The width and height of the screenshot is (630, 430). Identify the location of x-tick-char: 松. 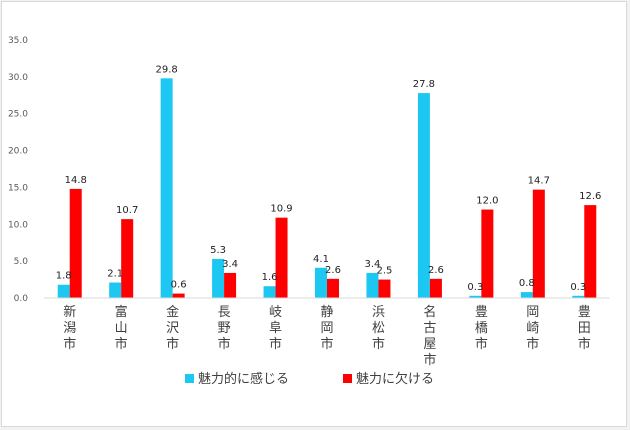
(378, 328).